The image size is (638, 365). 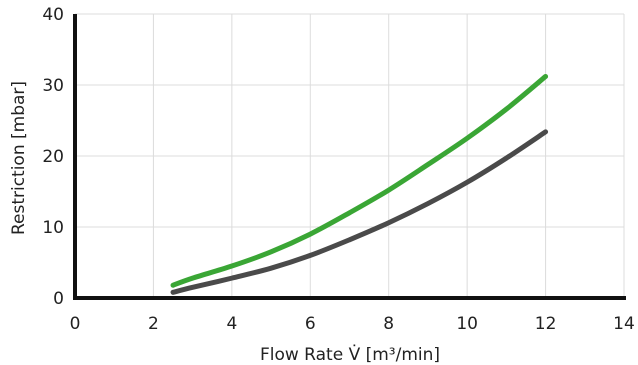 What do you see at coordinates (58, 299) in the screenshot?
I see `y-tick-label: 0` at bounding box center [58, 299].